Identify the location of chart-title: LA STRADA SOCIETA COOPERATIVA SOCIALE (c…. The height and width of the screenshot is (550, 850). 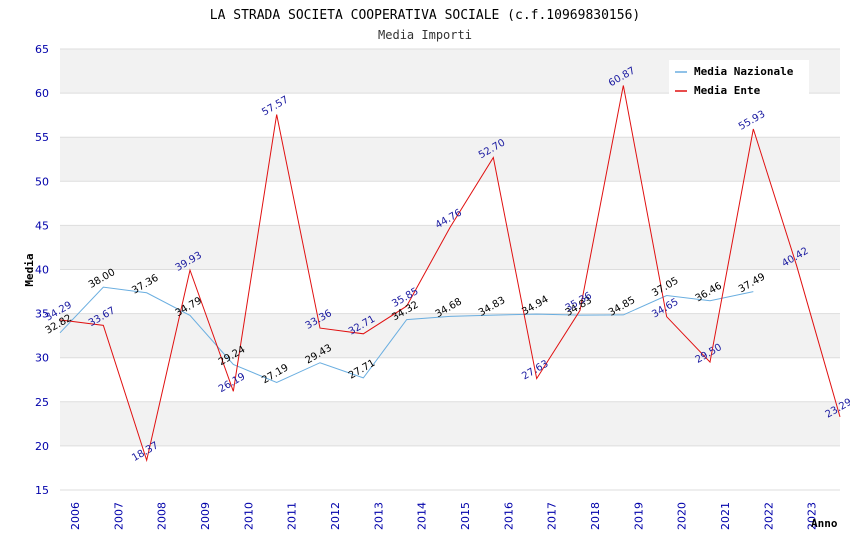
(425, 15).